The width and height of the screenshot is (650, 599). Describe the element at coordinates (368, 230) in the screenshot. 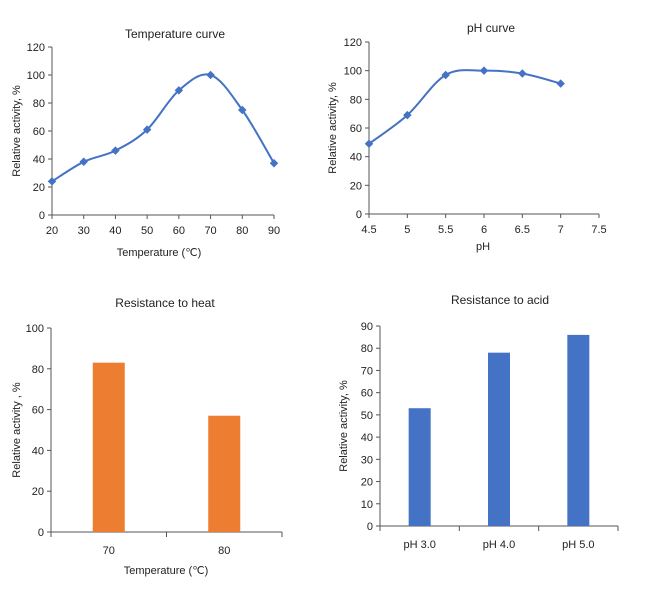

I see `x-tick-label: 4.5` at that location.